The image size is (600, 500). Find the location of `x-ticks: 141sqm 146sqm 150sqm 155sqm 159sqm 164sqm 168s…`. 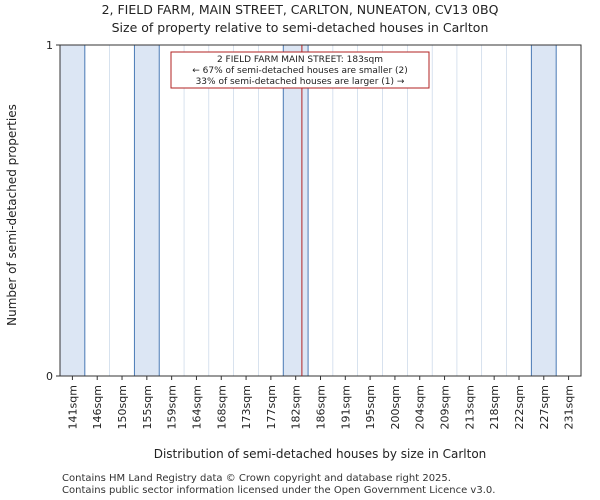

x-ticks: 141sqm 146sqm 150sqm 155sqm 159sqm 164sqm 168s… is located at coordinates (321, 402).